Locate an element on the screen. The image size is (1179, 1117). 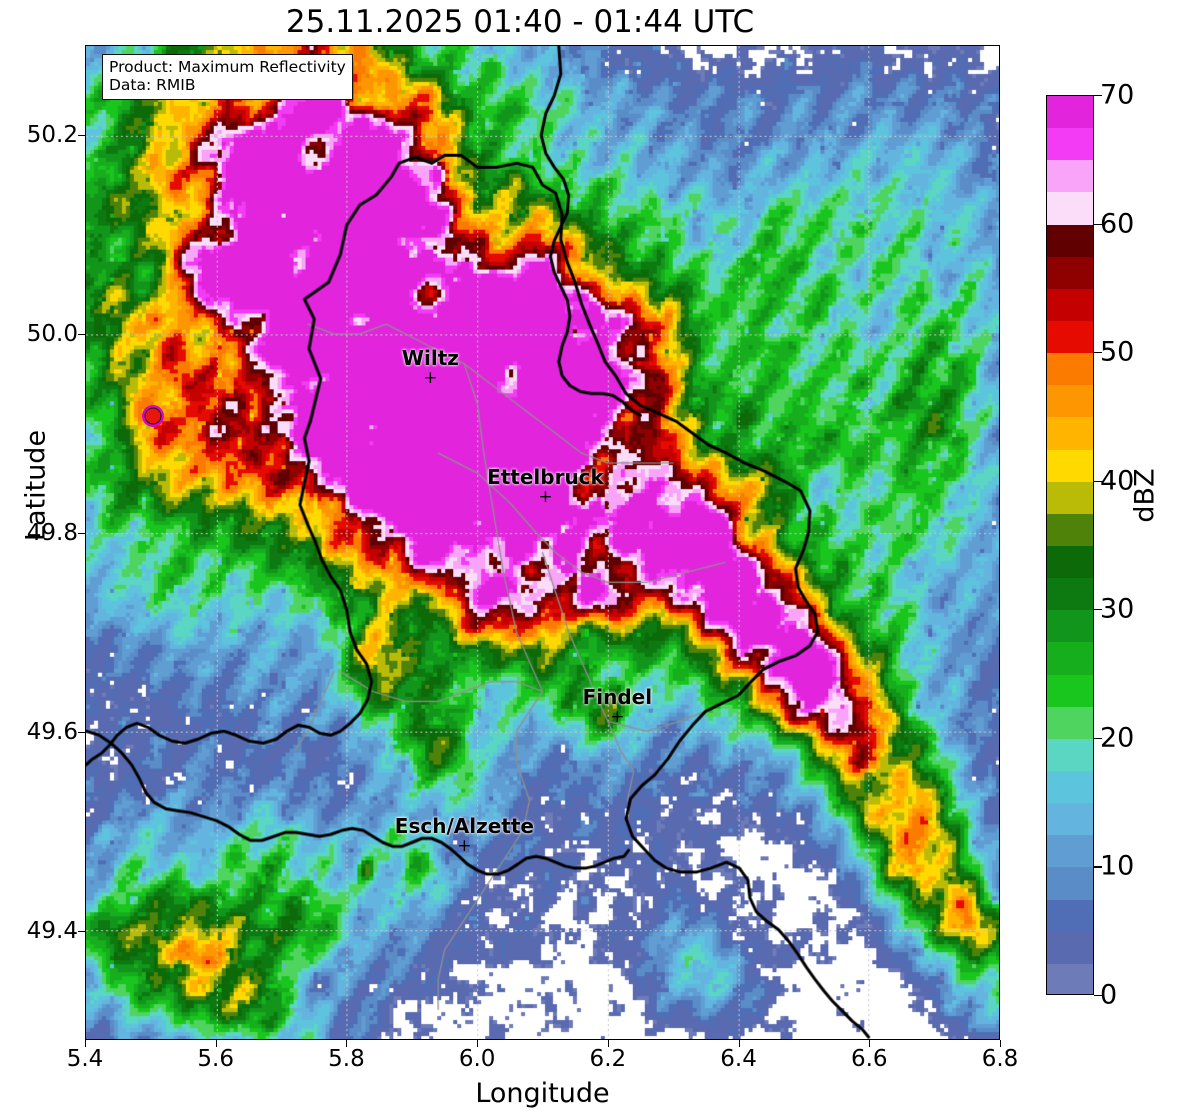
marker-dot is located at coordinates (153, 416).